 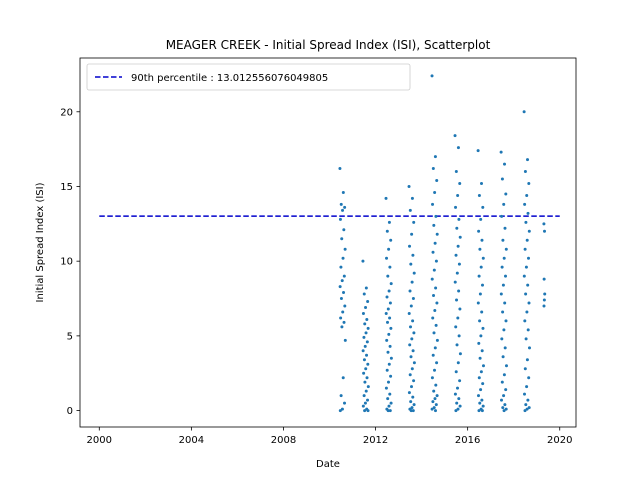 I want to click on x-tick-label: 2020, so click(x=559, y=440).